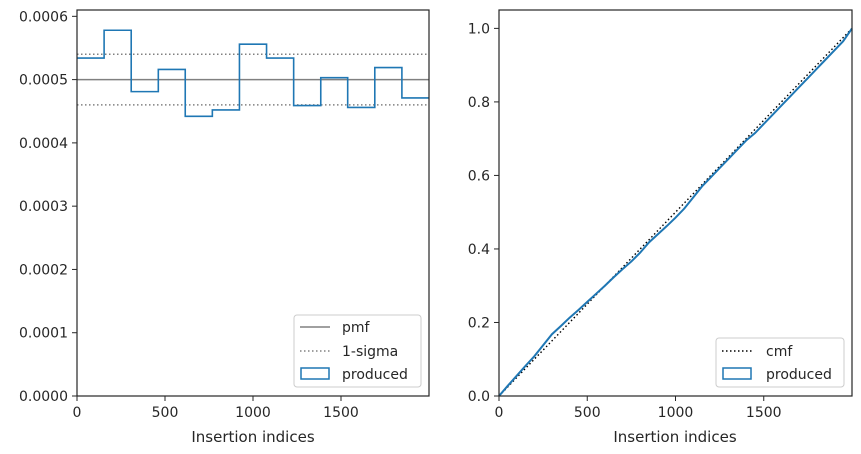 Image resolution: width=861 pixels, height=454 pixels. I want to click on y-tick-label: 0.2, so click(479, 323).